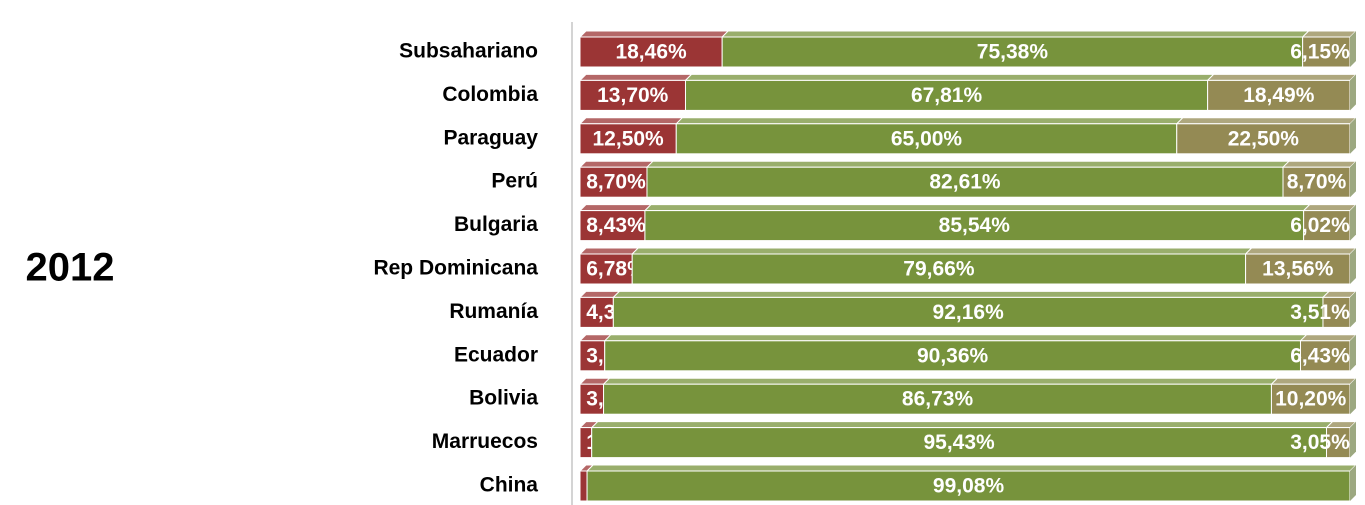  What do you see at coordinates (493, 311) in the screenshot?
I see `category-label: Rumanía` at bounding box center [493, 311].